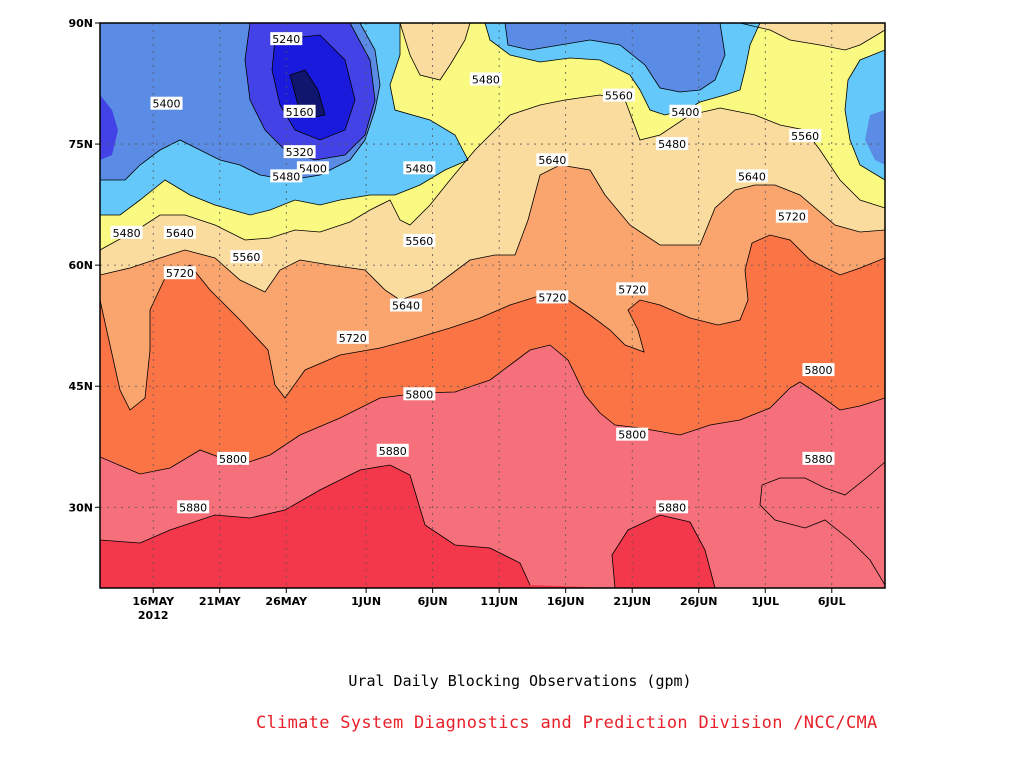 The image size is (1024, 768). I want to click on y-tick-label: 90N, so click(80, 23).